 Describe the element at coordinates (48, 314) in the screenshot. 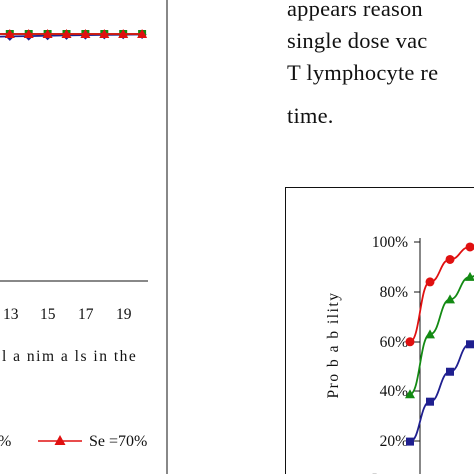

I see `left-x-tick-15: 15` at that location.